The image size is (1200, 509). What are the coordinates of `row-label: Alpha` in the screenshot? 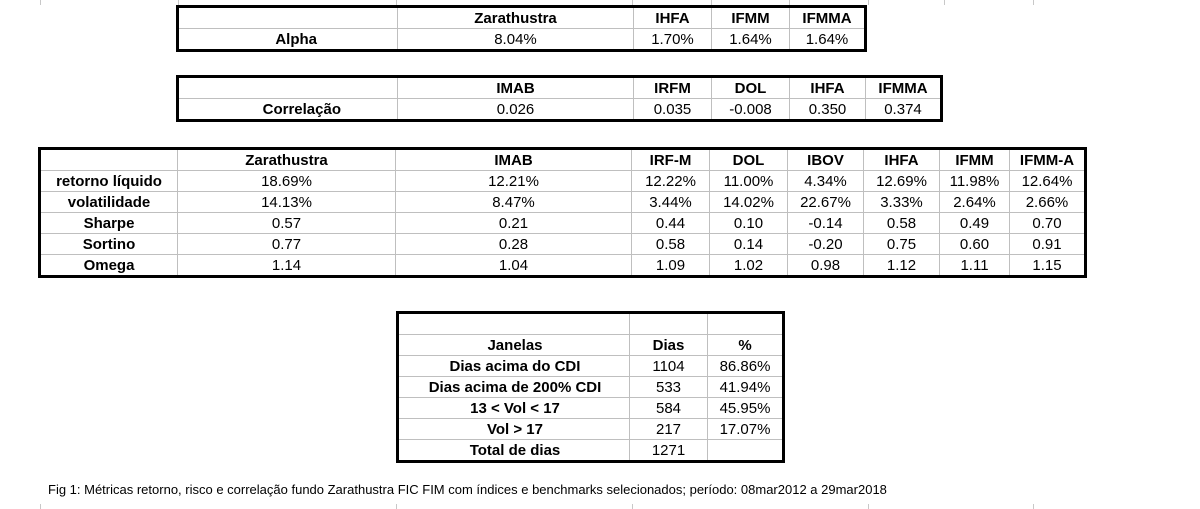 It's located at (287, 39).